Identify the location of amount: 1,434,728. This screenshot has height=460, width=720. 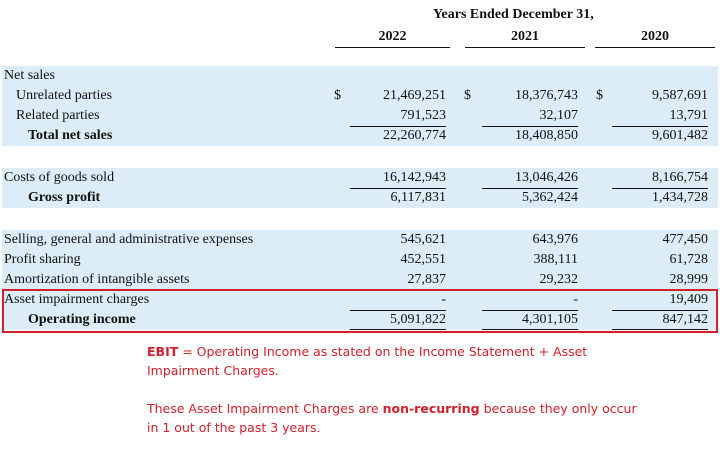
(680, 197).